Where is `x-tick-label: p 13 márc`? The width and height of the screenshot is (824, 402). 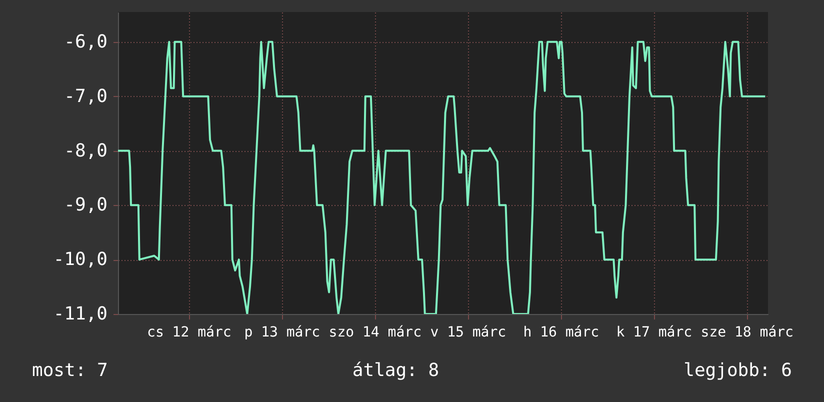
x-tick-label: p 13 márc is located at coordinates (282, 332).